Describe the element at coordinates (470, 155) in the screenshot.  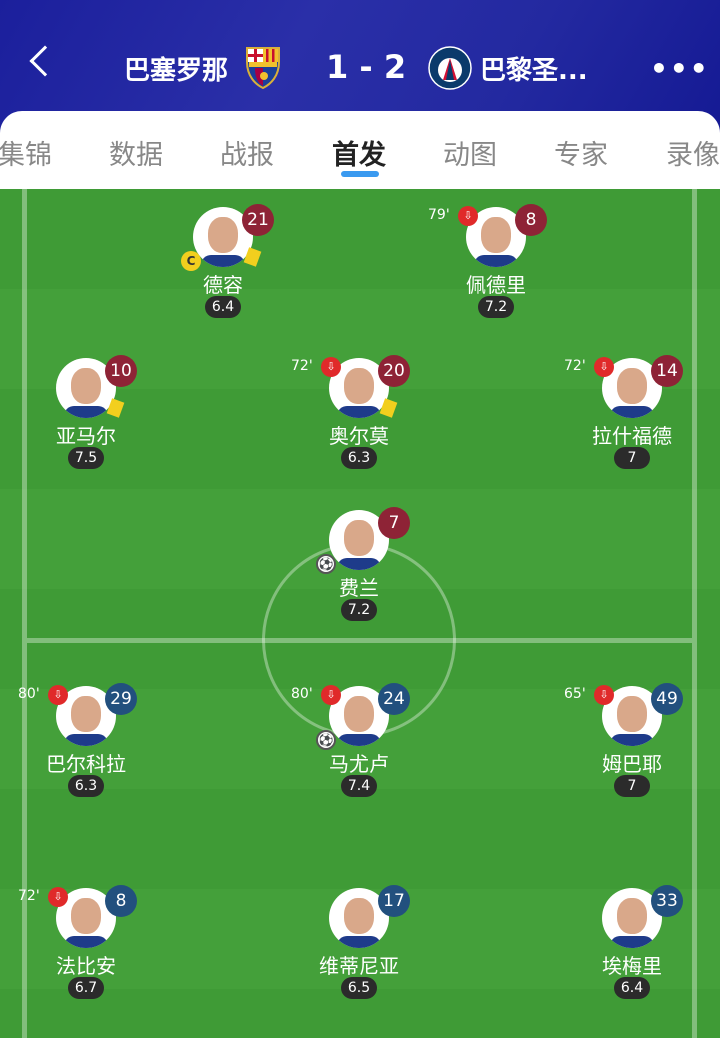
I see `tab-gifs: 动图` at that location.